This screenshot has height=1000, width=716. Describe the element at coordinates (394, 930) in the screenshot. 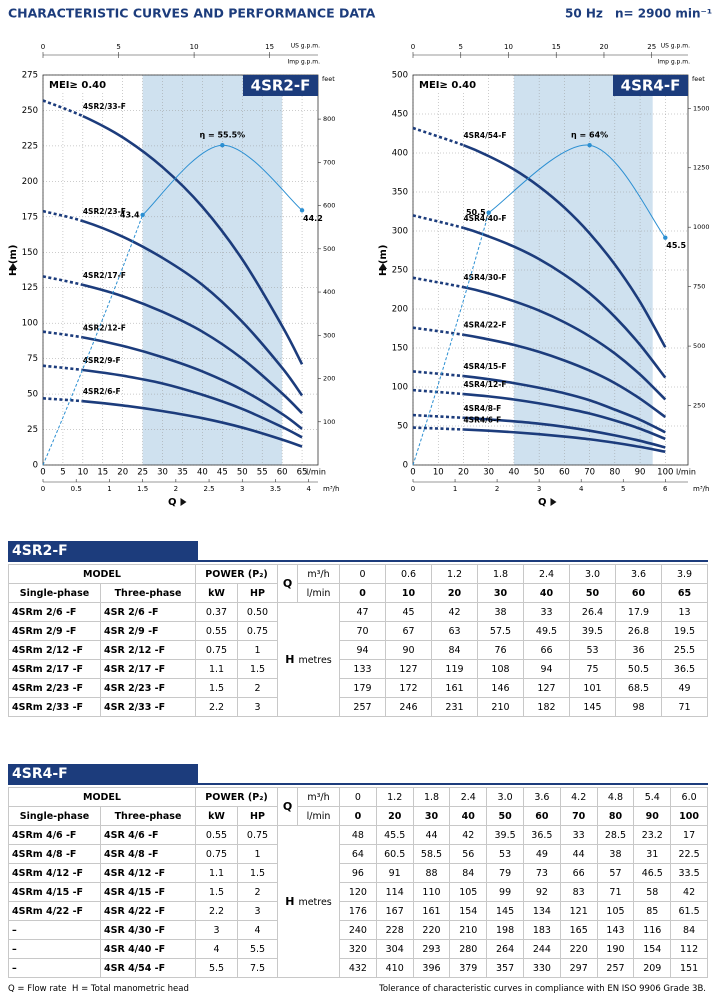

I see `head-value: 228` at that location.